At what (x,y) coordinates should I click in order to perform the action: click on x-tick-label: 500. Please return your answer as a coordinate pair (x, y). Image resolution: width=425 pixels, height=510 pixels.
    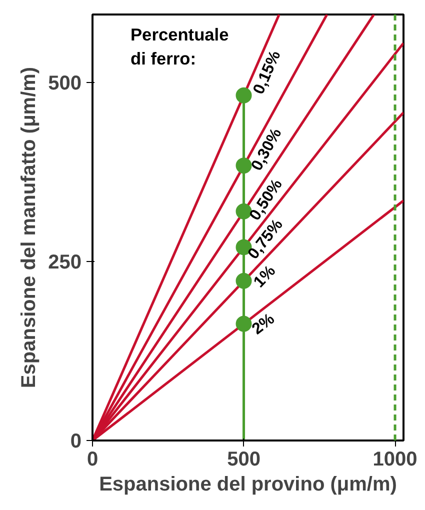
    Looking at the image, I should click on (243, 459).